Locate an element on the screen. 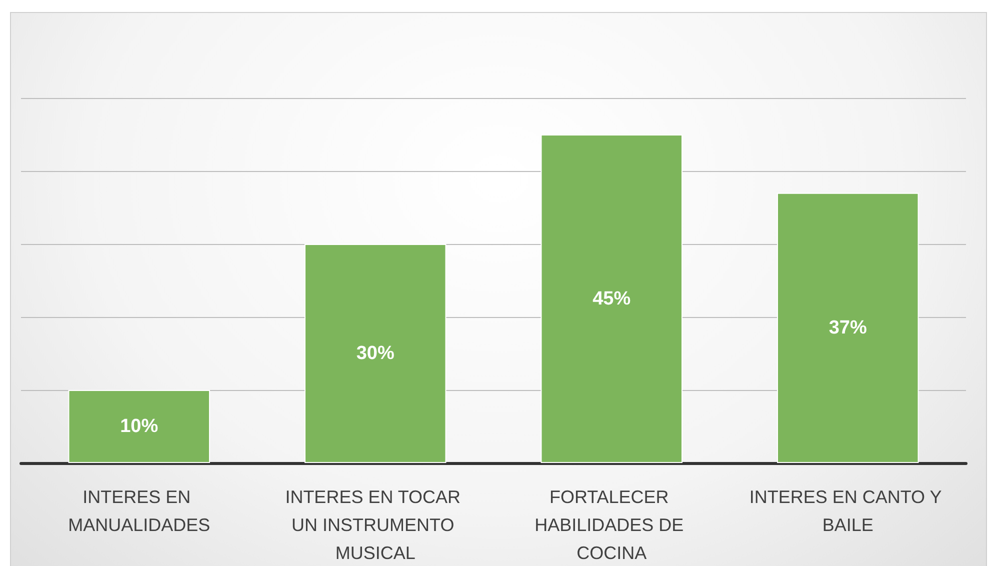 This screenshot has width=995, height=566. x-tick-label: INTERES EN CANTO Y BAILE is located at coordinates (847, 511).